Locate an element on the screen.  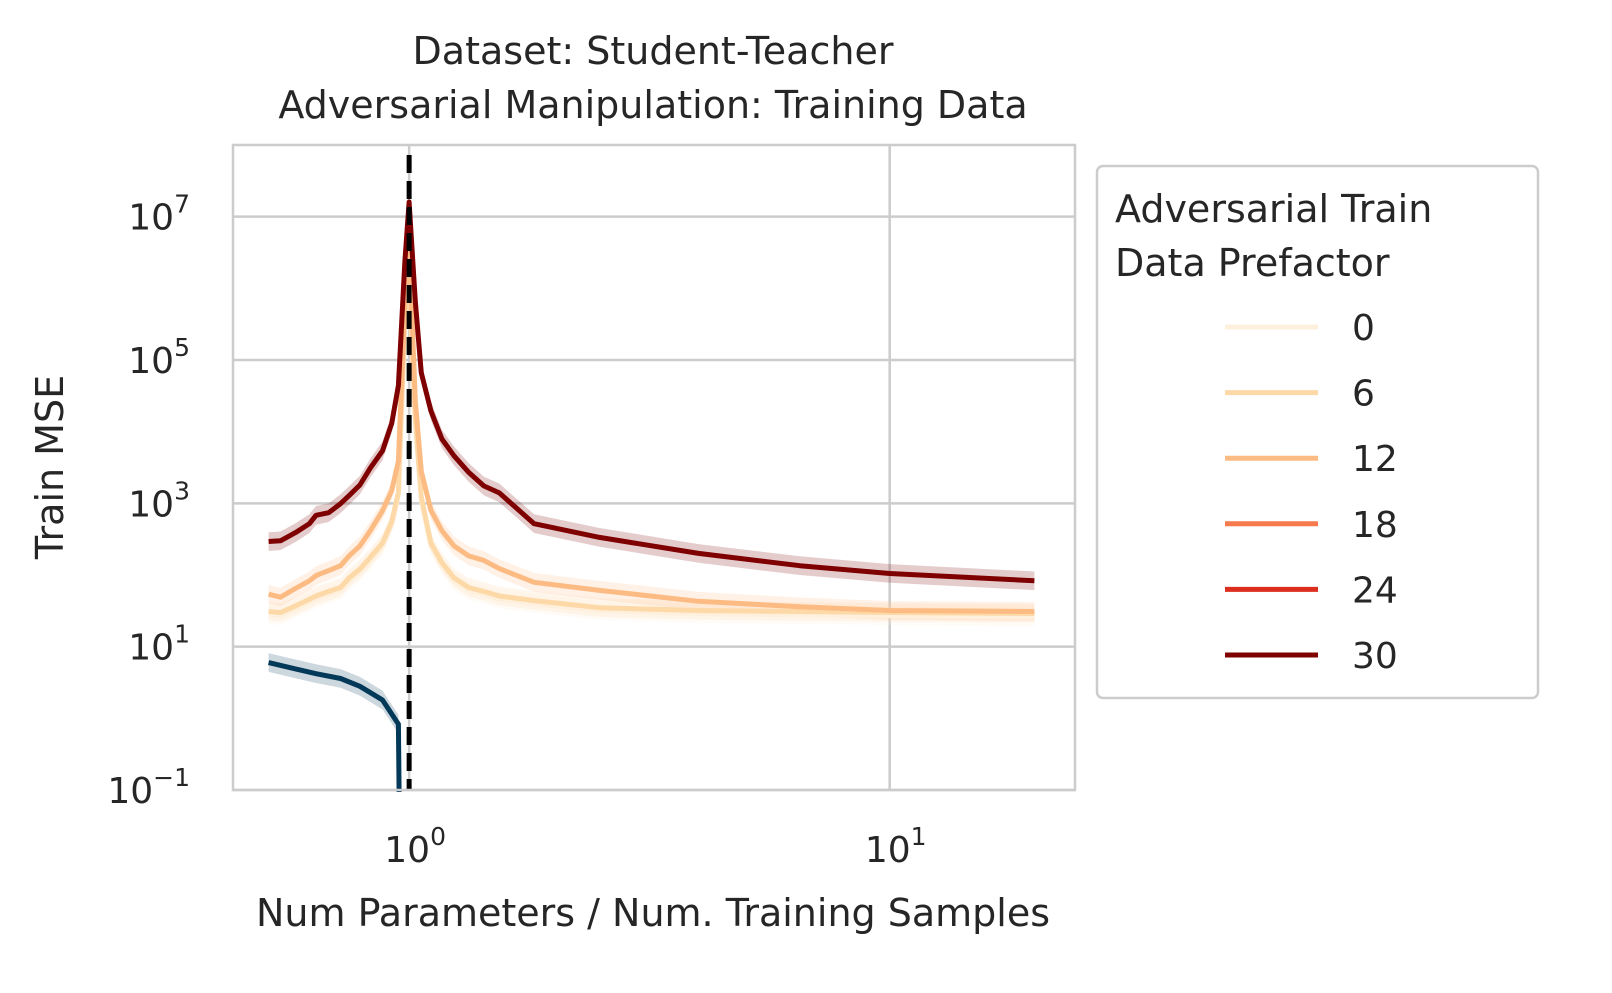
x-tick-label: 10¹ is located at coordinates (896, 846).